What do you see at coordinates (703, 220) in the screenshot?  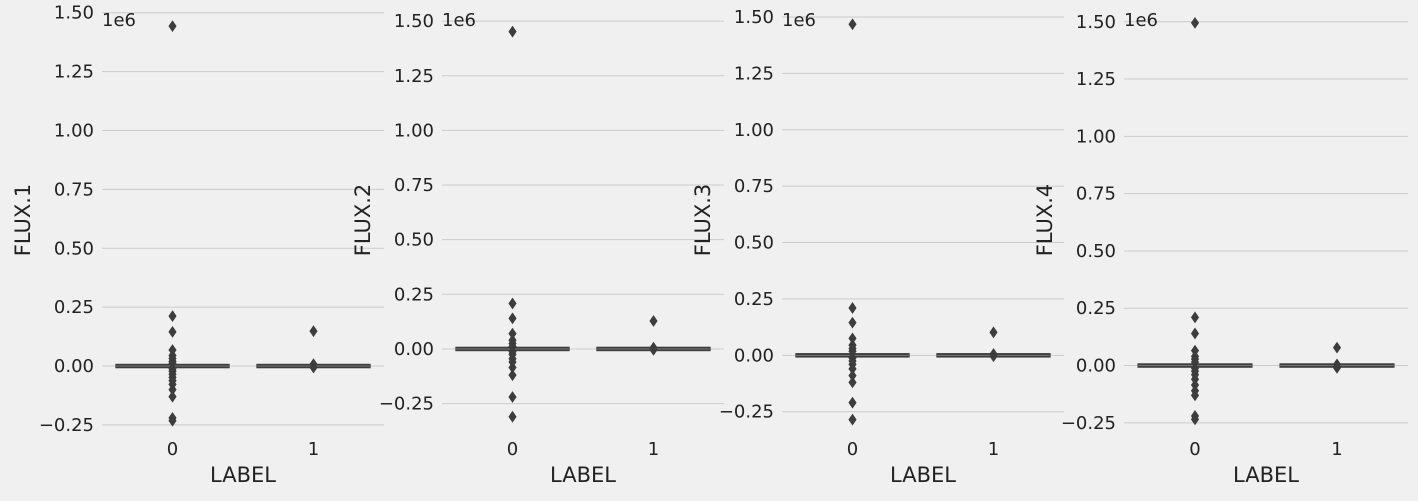 I see `y-axis-label: FLUX.3` at bounding box center [703, 220].